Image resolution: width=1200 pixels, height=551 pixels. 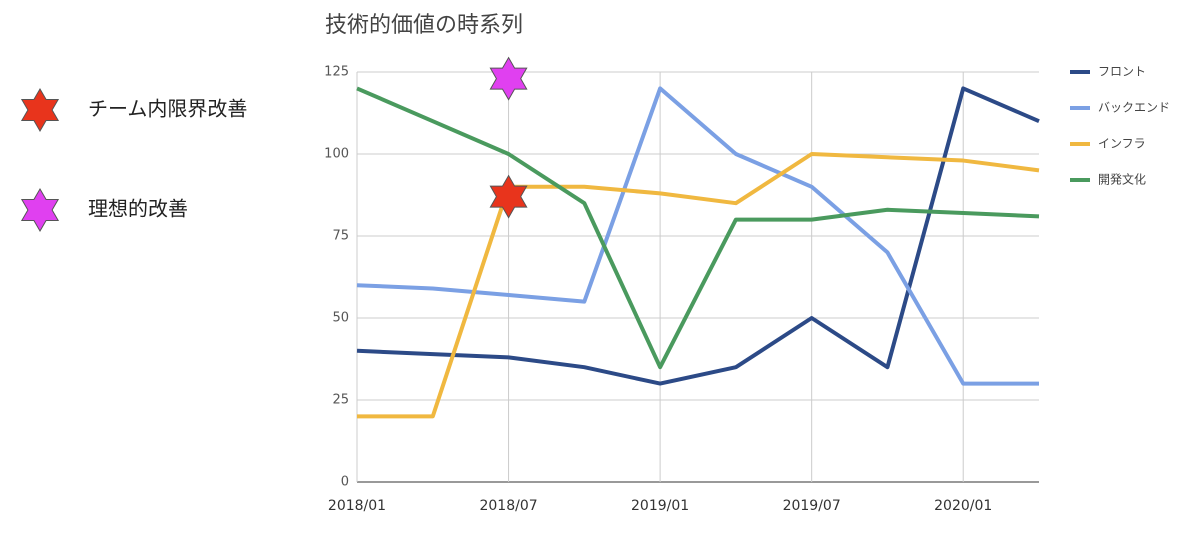 What do you see at coordinates (1122, 179) in the screenshot?
I see `legend-label: 開発文化` at bounding box center [1122, 179].